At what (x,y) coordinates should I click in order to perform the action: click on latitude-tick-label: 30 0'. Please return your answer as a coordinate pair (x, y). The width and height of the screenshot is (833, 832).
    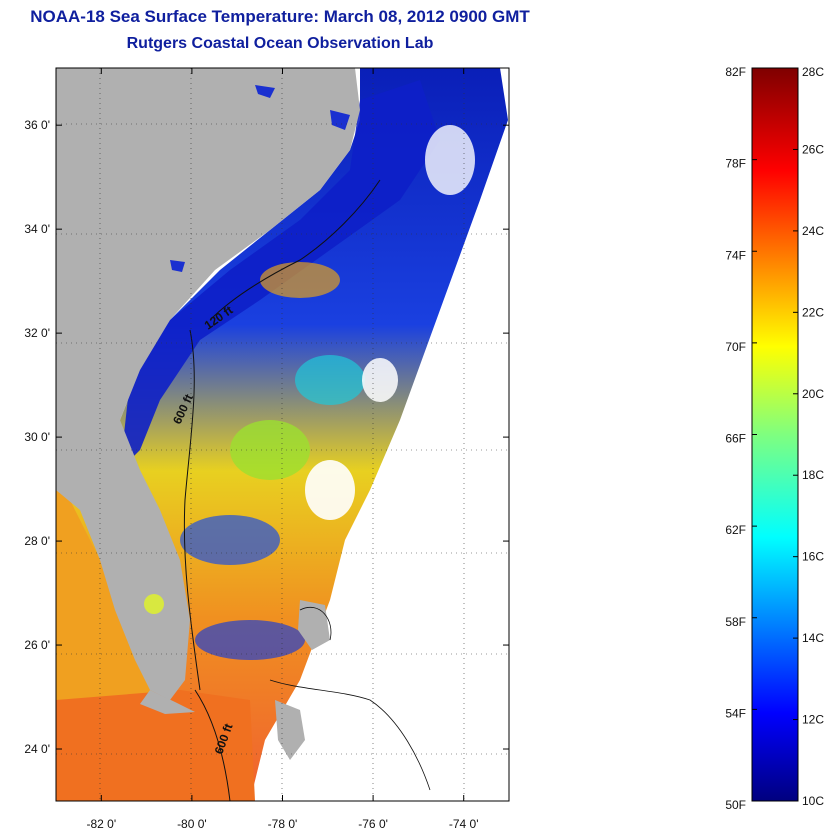
    Looking at the image, I should click on (37, 437).